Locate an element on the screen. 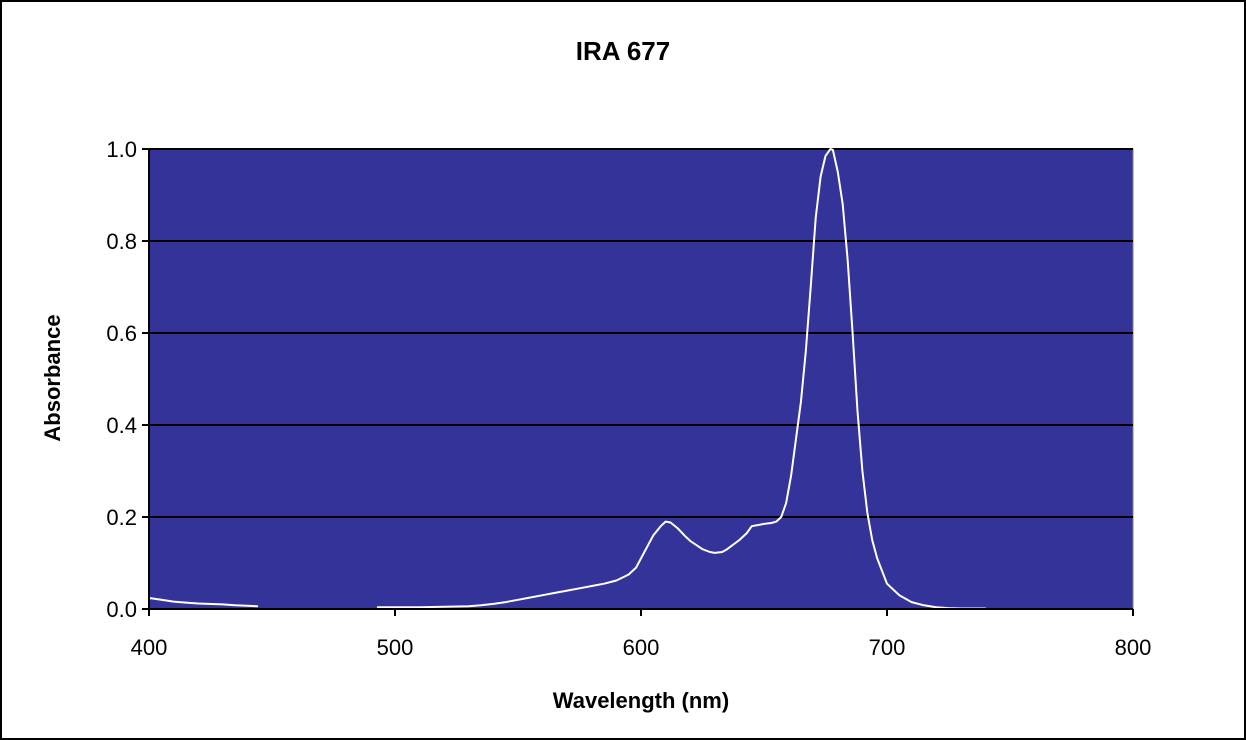  x-tick-label-600: 600 is located at coordinates (641, 647).